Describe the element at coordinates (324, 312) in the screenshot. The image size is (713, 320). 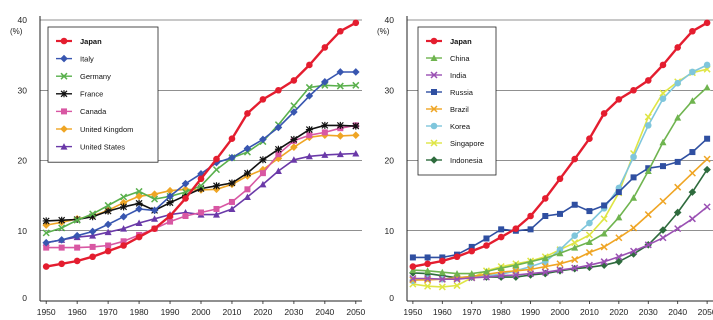
I see `x-tick-label: 2040` at that location.